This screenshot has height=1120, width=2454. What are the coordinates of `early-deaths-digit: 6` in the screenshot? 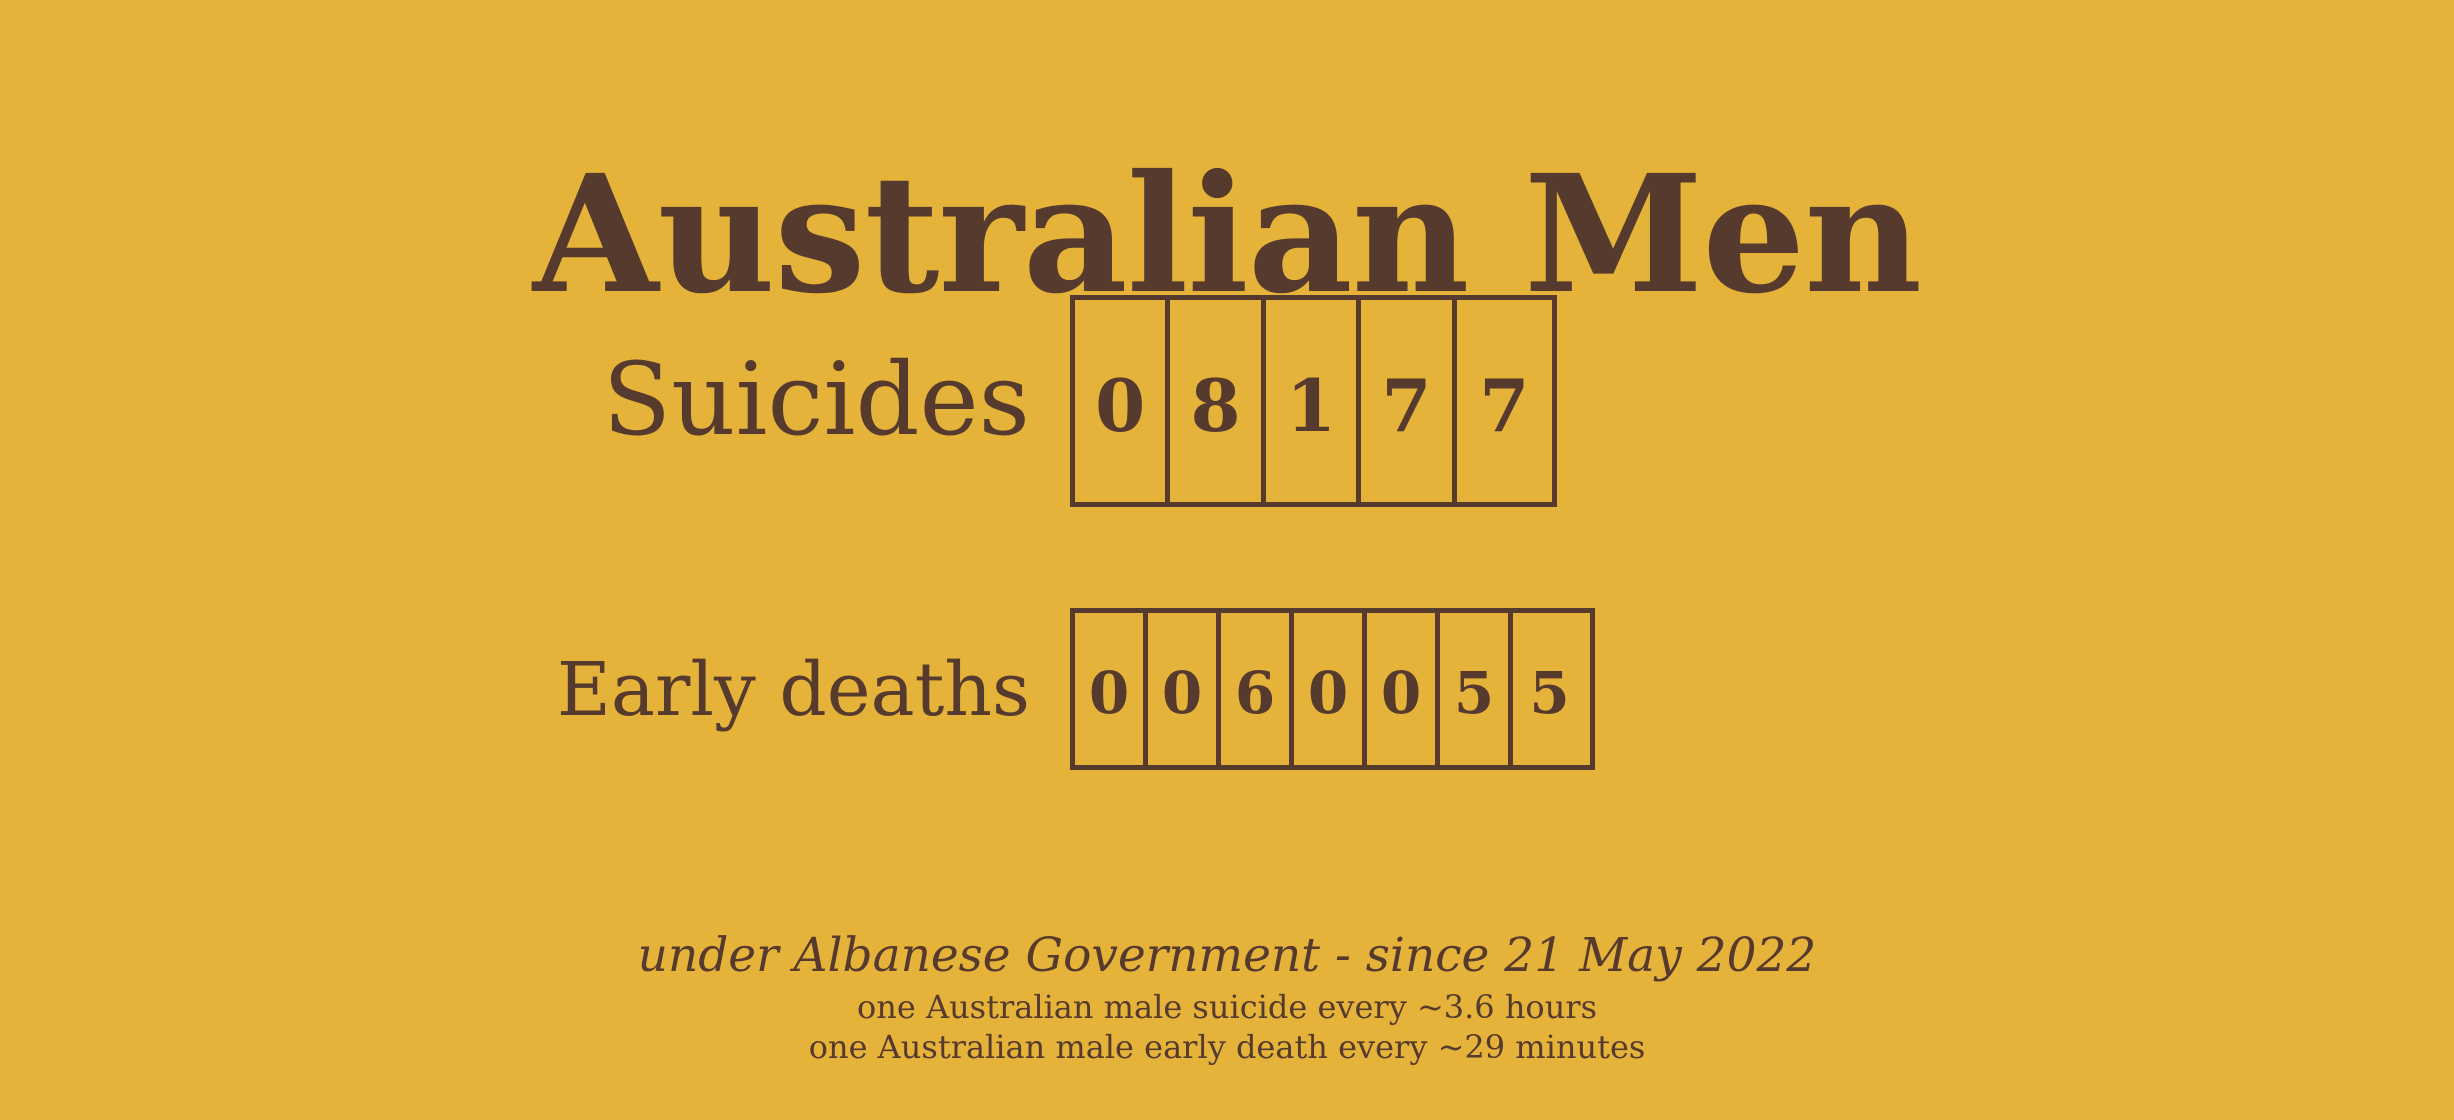 It's located at (1257, 689).